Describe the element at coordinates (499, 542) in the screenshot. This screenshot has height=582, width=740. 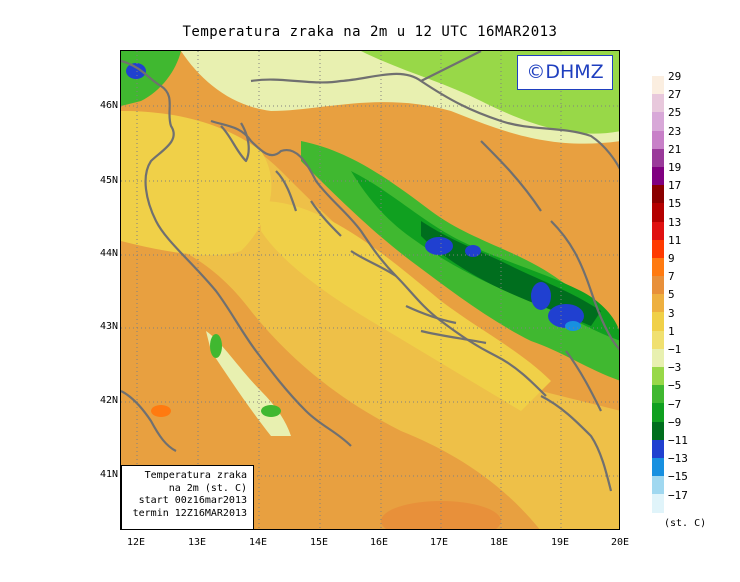
I see `lon-tick: 18E` at that location.